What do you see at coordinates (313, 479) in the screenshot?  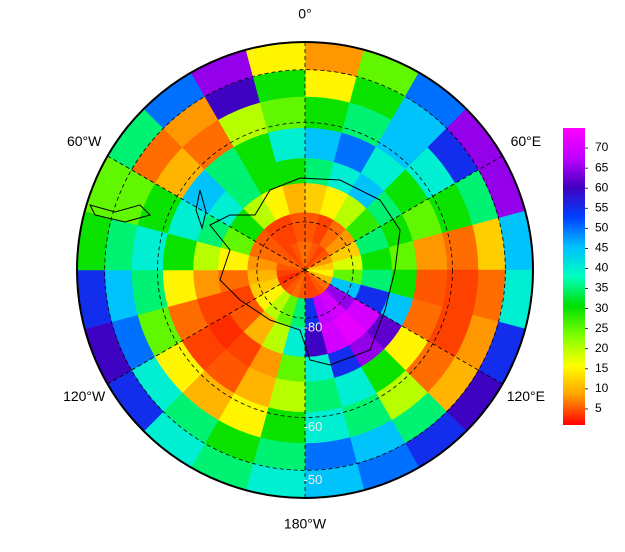 I see `parallel-label: -50` at bounding box center [313, 479].